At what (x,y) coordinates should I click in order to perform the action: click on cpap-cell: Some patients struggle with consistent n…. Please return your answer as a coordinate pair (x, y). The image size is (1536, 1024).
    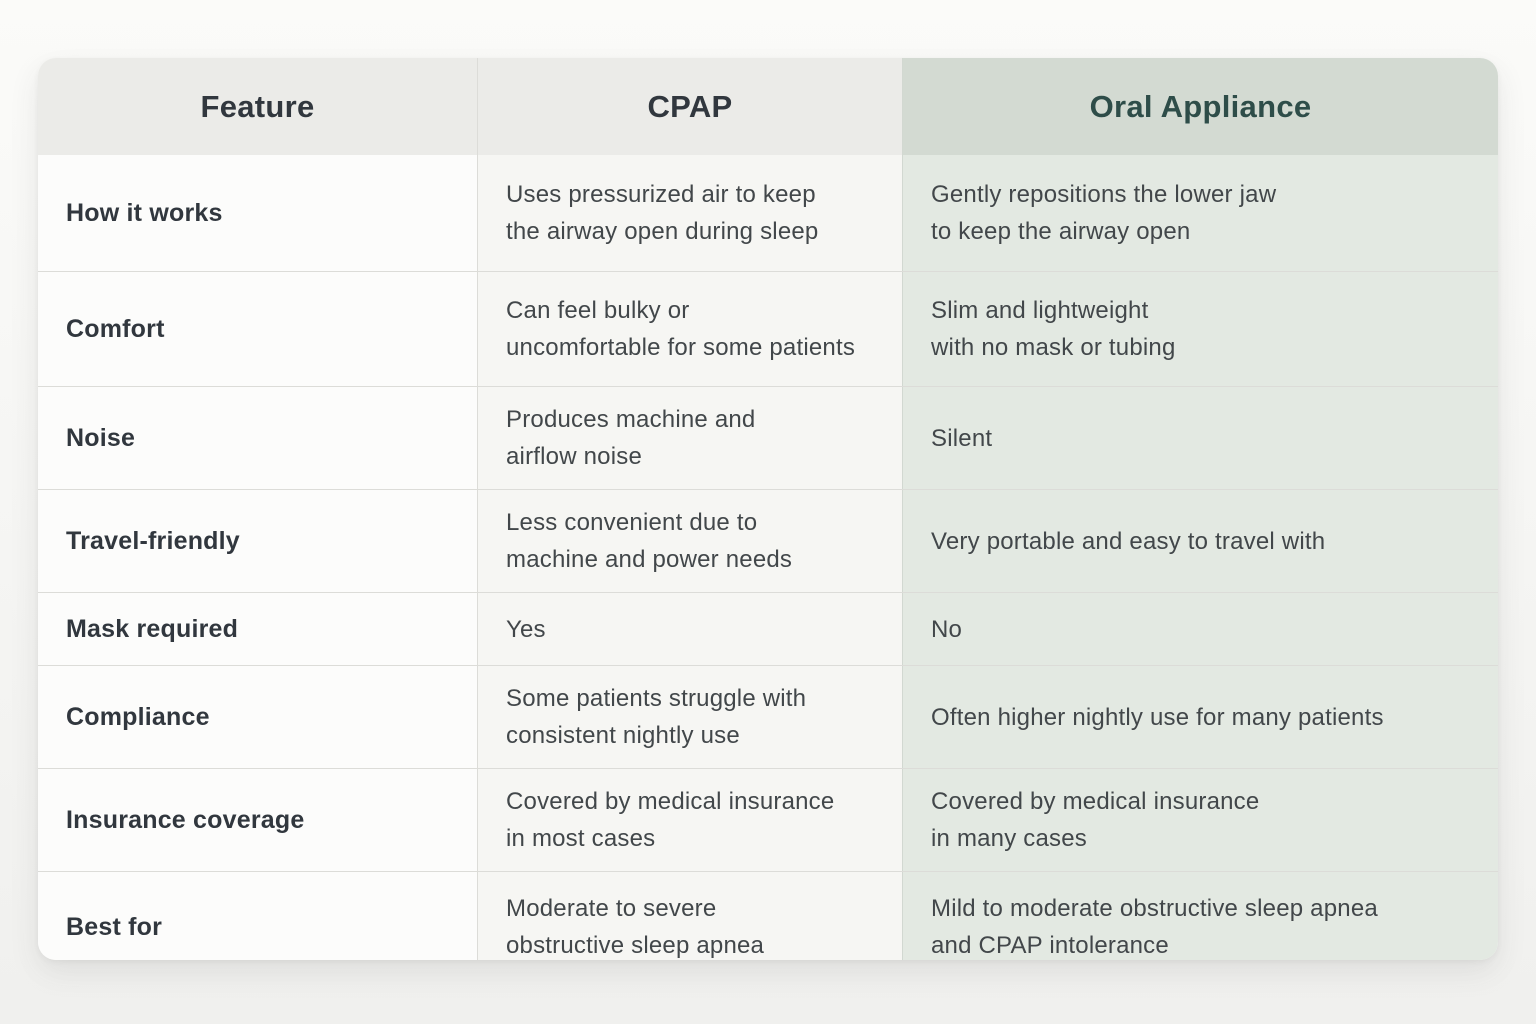
    Looking at the image, I should click on (690, 717).